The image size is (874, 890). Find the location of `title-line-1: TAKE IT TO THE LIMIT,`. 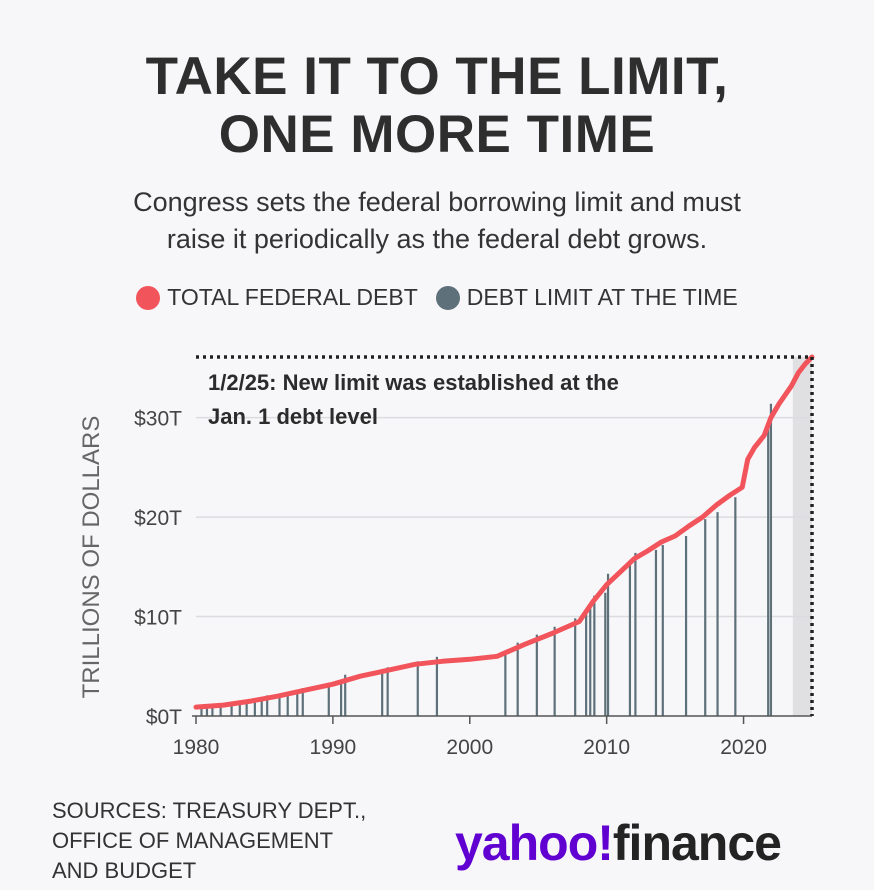

title-line-1: TAKE IT TO THE LIMIT, is located at coordinates (437, 76).